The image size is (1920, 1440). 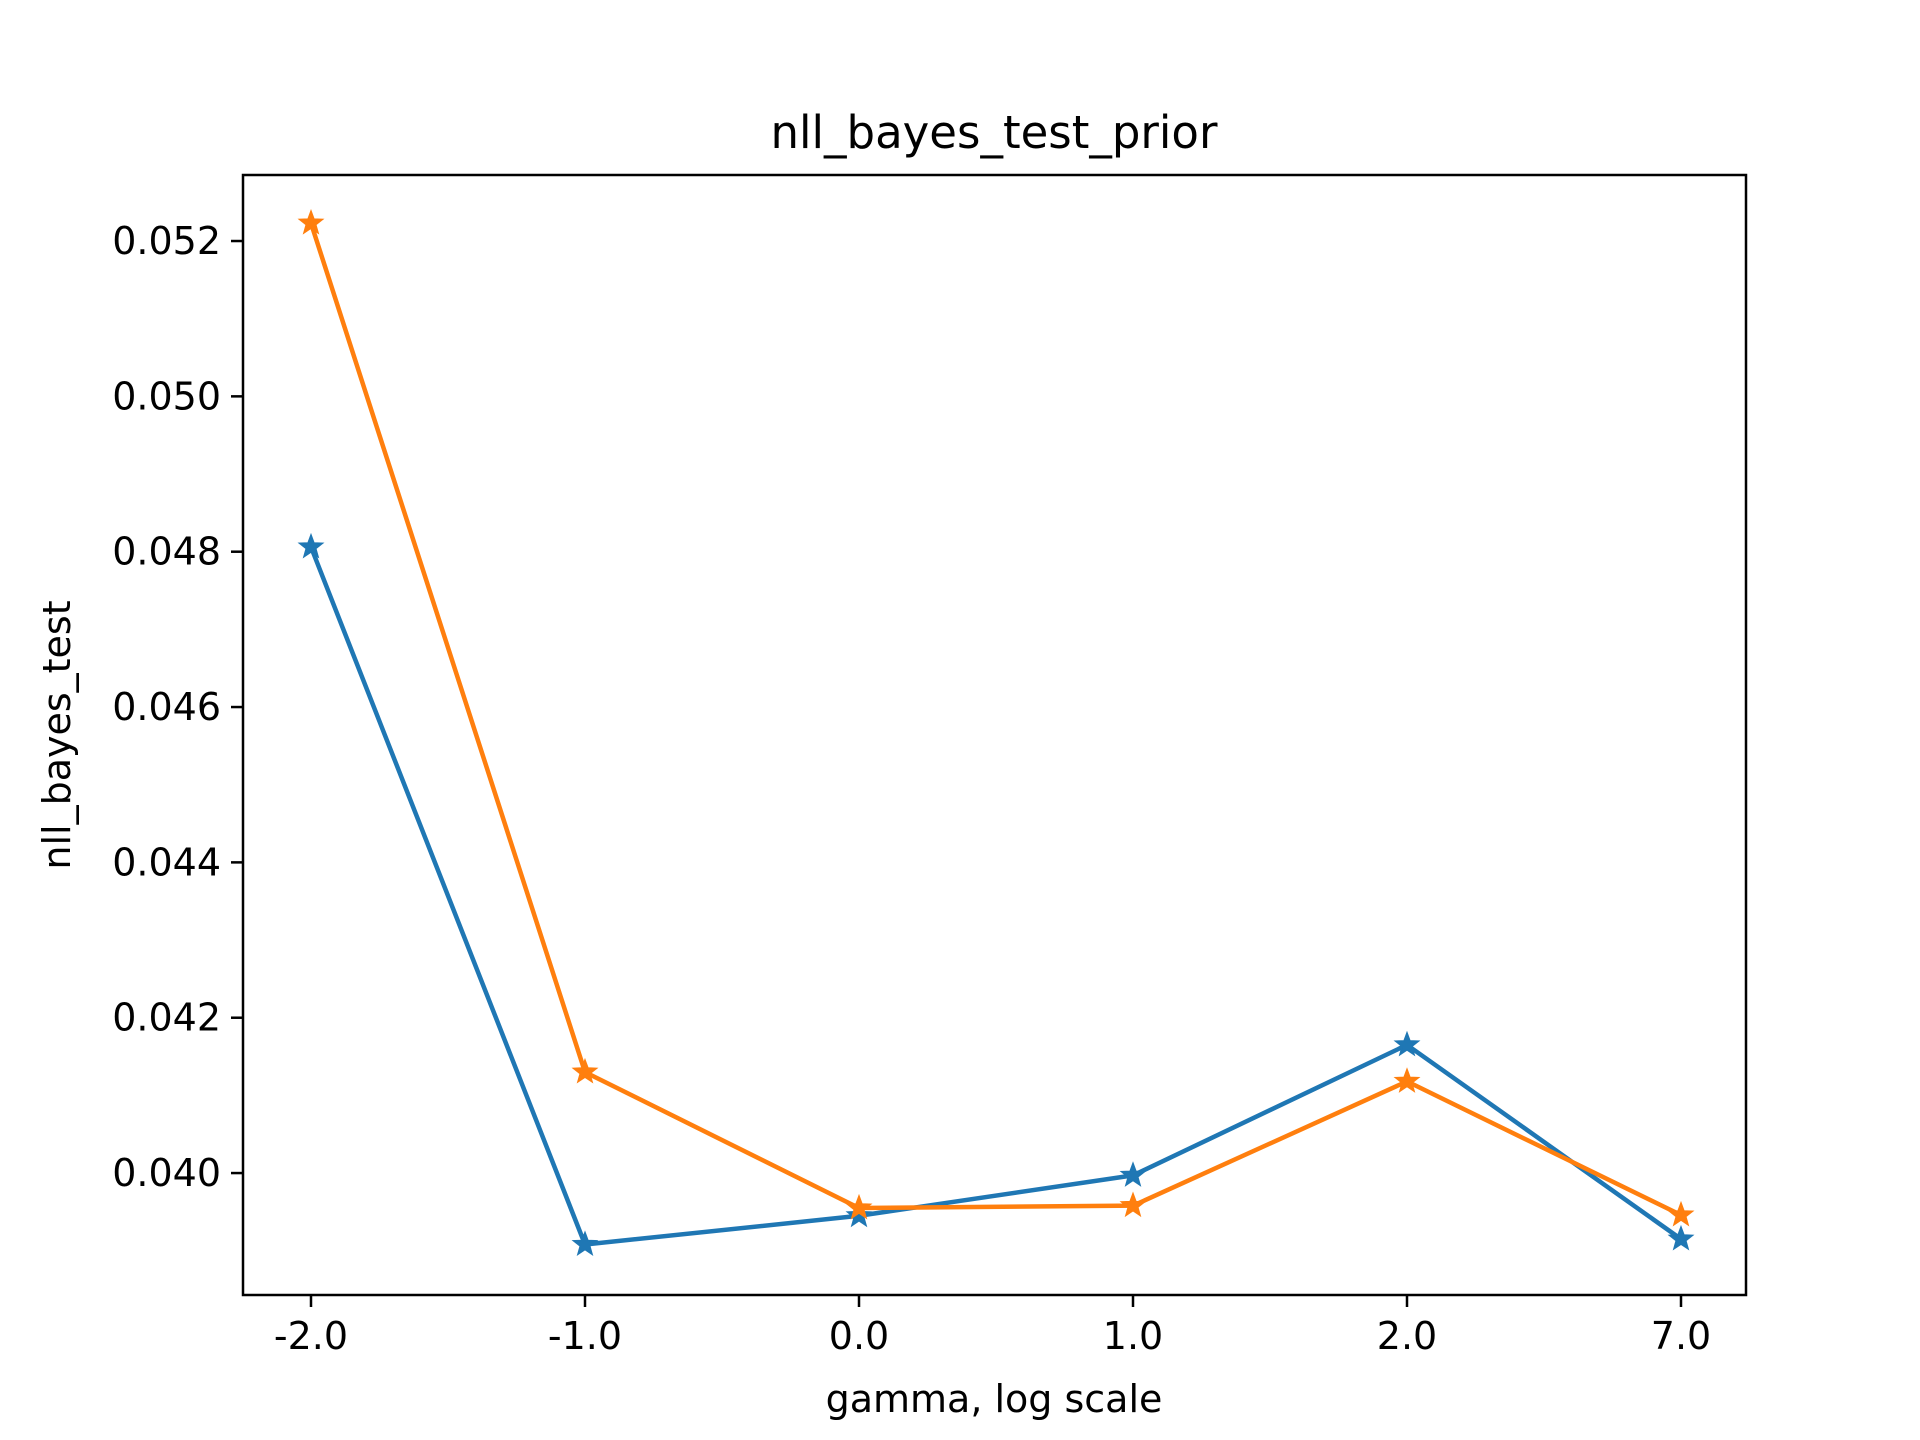 I want to click on x-tick-label: -2.0, so click(x=311, y=1336).